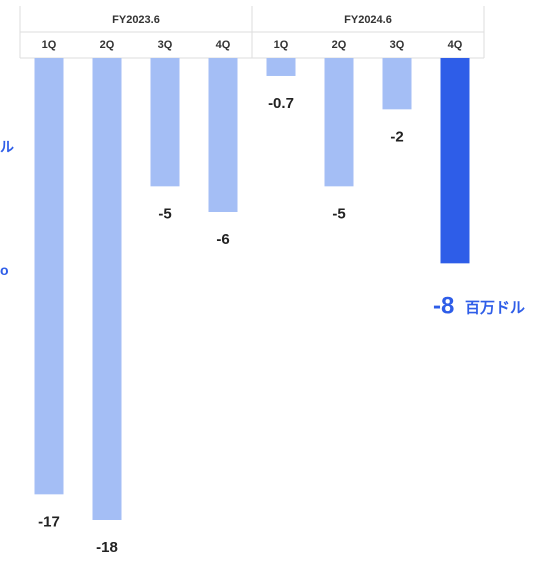  What do you see at coordinates (443, 305) in the screenshot?
I see `annotation-value: -8` at bounding box center [443, 305].